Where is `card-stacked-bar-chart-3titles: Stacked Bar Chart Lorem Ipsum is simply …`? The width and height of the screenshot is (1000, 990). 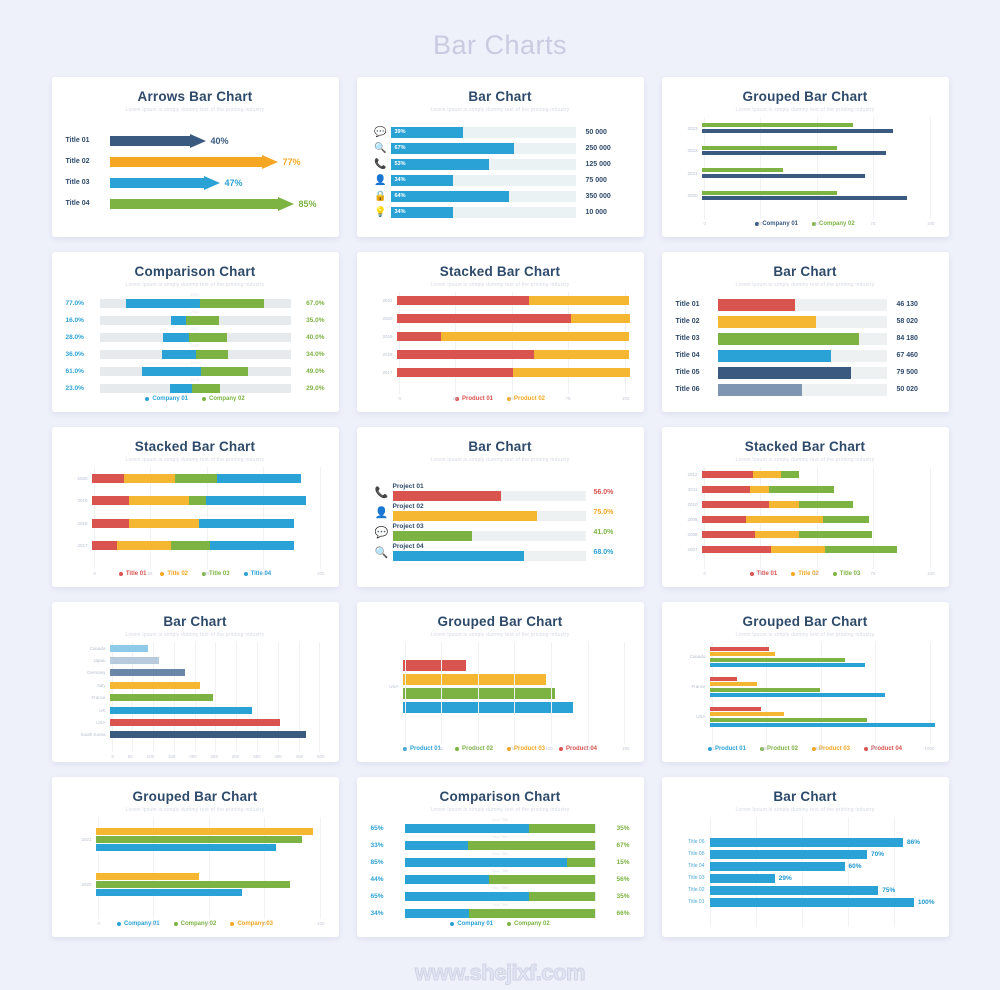
card-stacked-bar-chart-3titles: Stacked Bar Chart Lorem Ipsum is simply … is located at coordinates (805, 507).